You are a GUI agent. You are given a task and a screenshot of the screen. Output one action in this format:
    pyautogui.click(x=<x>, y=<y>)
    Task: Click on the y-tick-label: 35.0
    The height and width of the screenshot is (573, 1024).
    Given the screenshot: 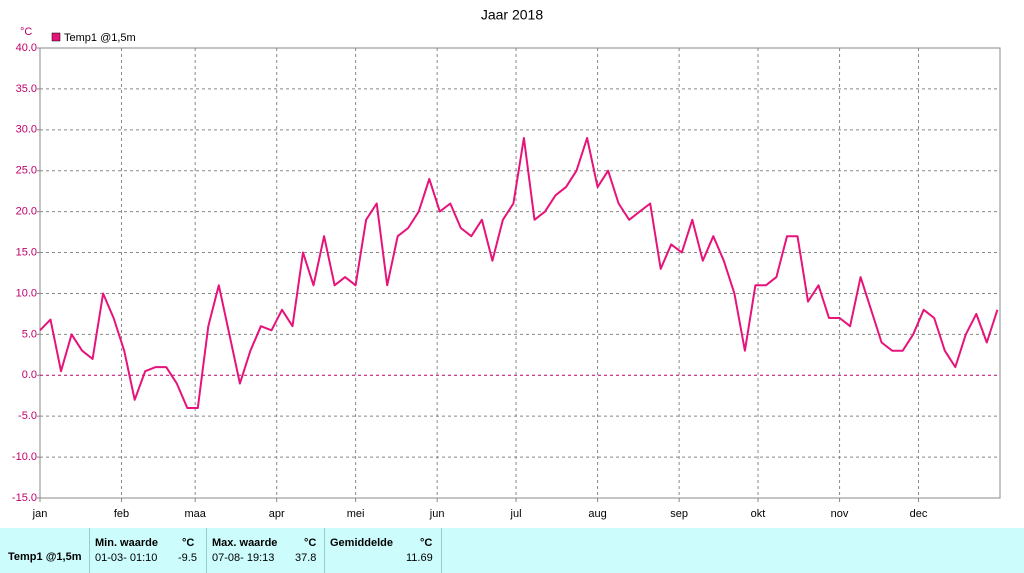 What is the action you would take?
    pyautogui.click(x=26, y=89)
    